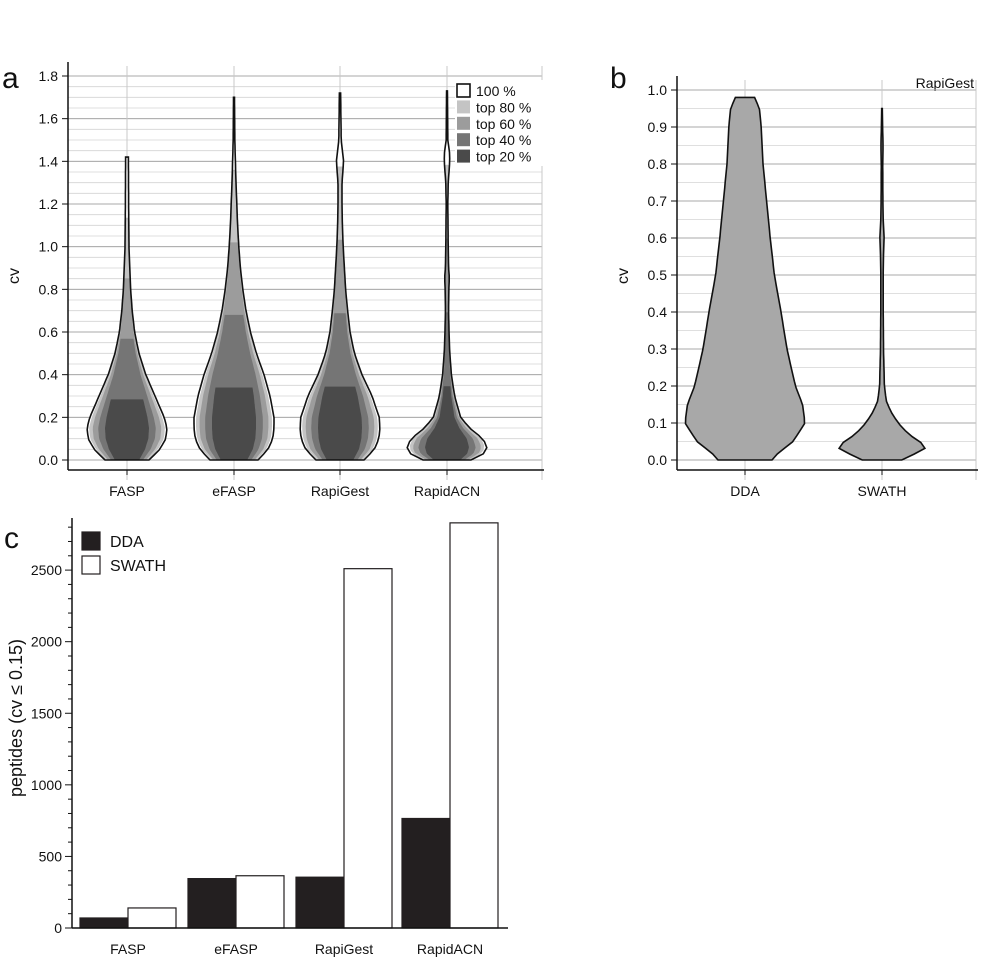 The width and height of the screenshot is (1000, 980). I want to click on bar-dda-rapidacn, so click(426, 873).